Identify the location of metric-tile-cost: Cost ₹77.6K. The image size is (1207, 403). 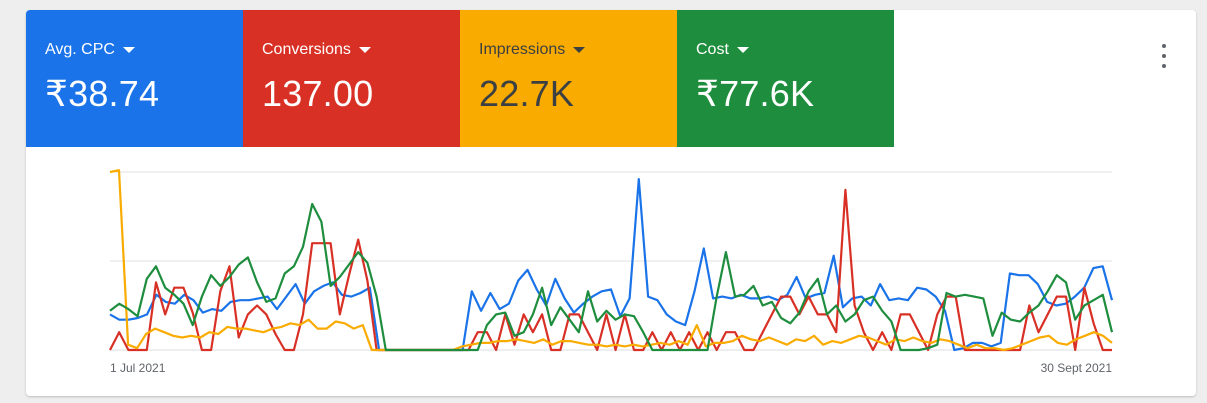
(785, 78).